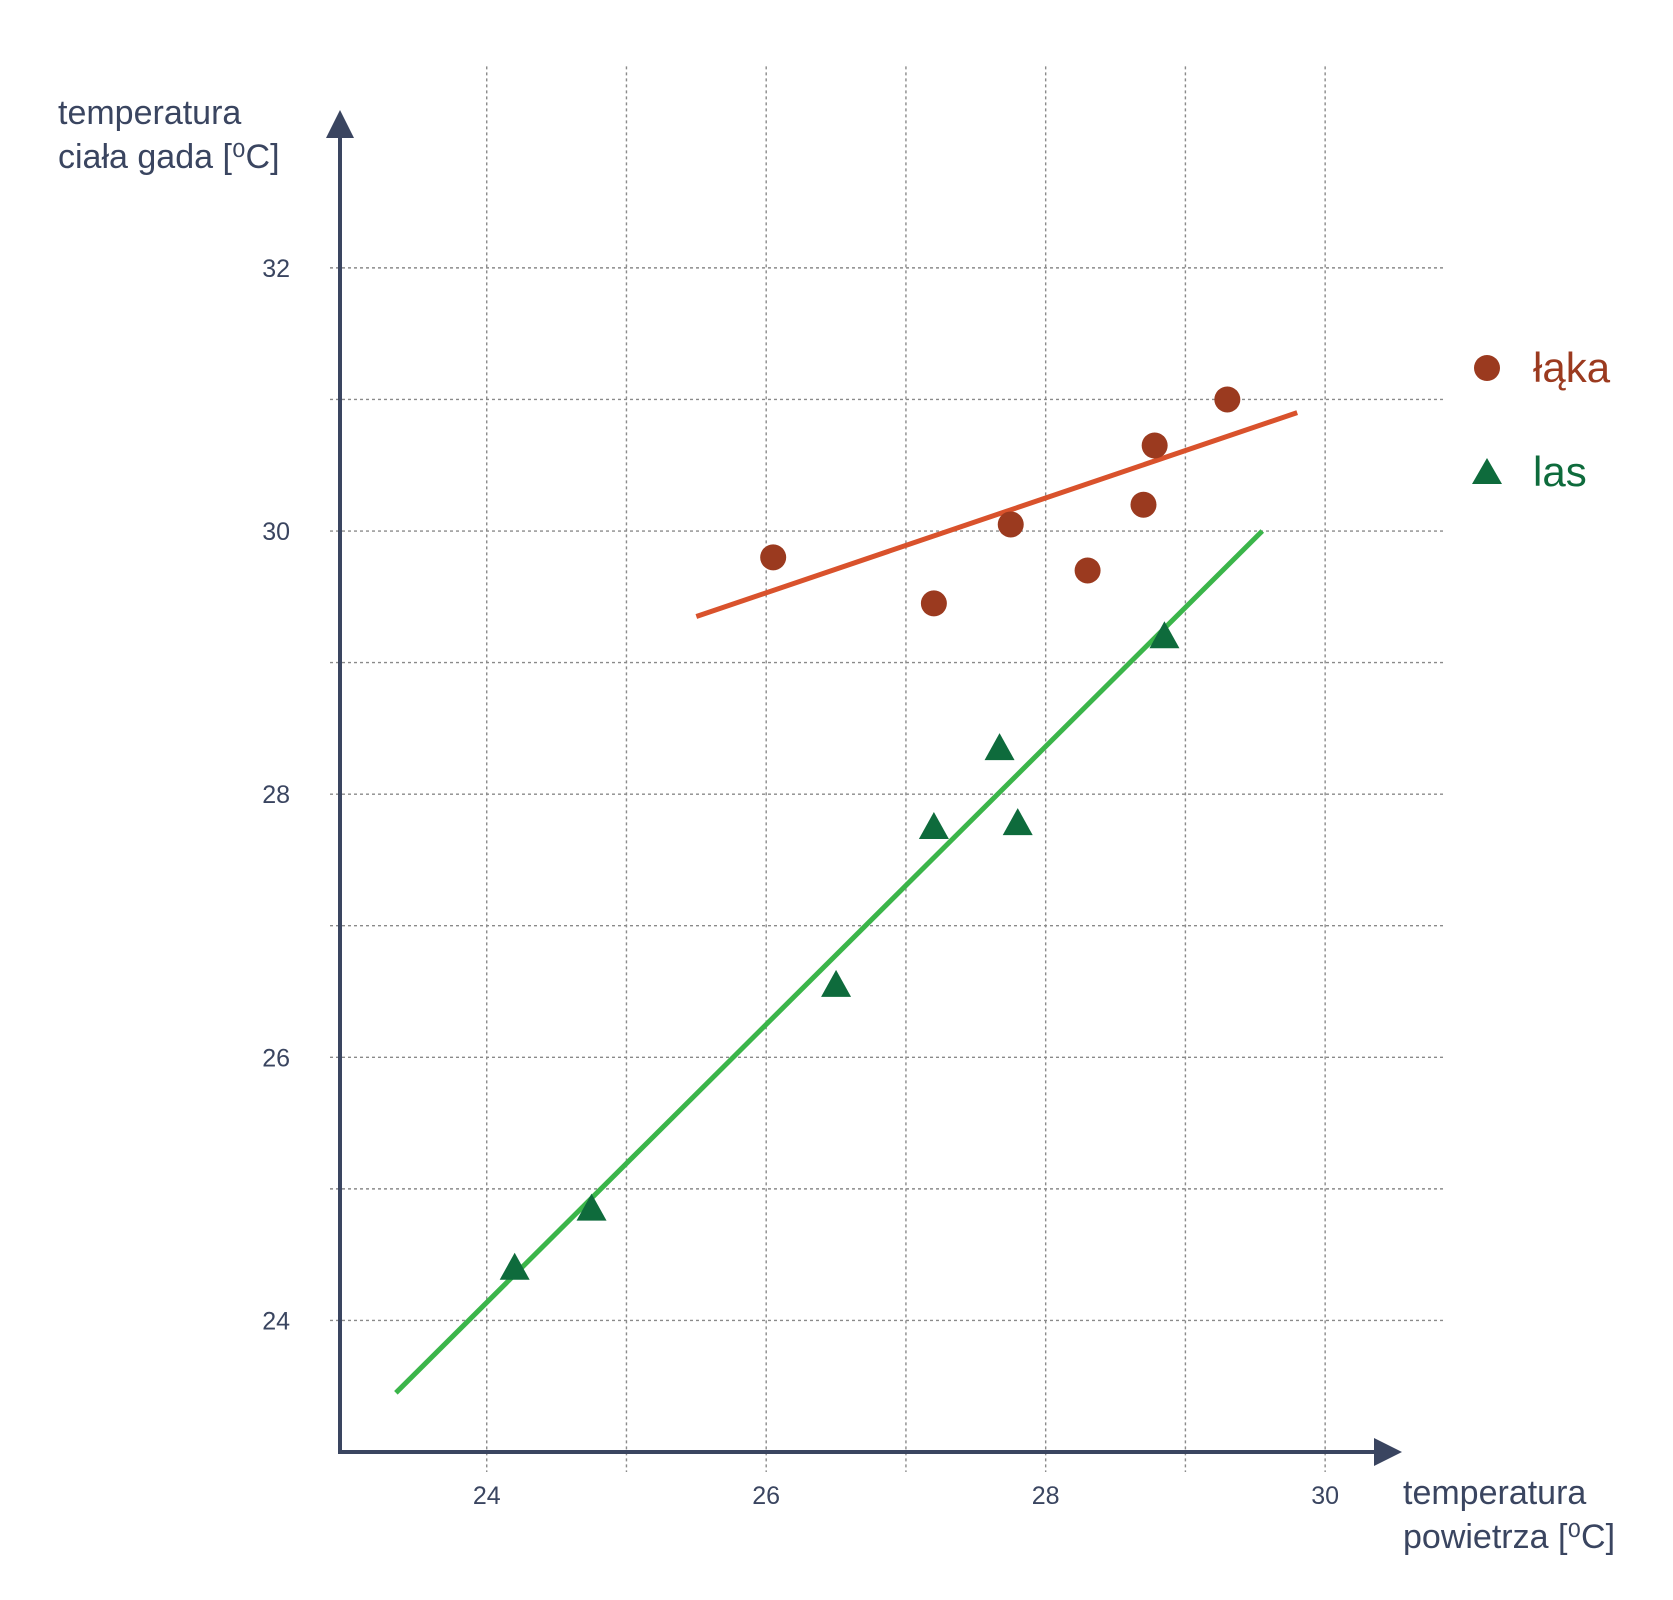 This screenshot has width=1673, height=1600. What do you see at coordinates (276, 269) in the screenshot?
I see `y-tick-label: 32` at bounding box center [276, 269].